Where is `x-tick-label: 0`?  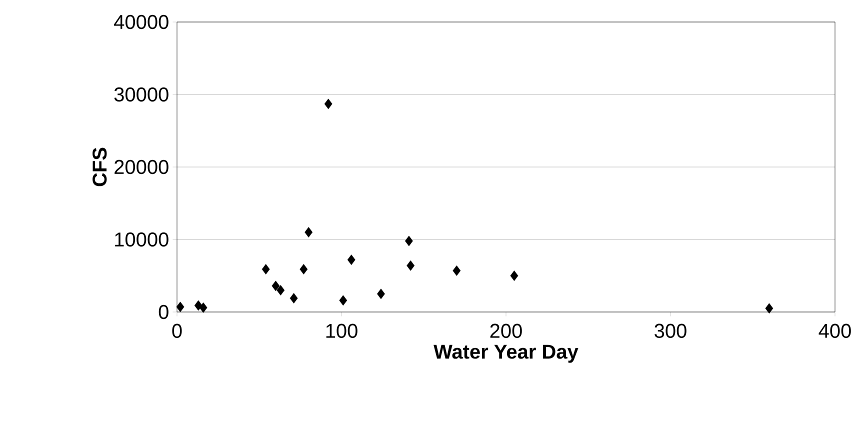 x-tick-label: 0 is located at coordinates (177, 331).